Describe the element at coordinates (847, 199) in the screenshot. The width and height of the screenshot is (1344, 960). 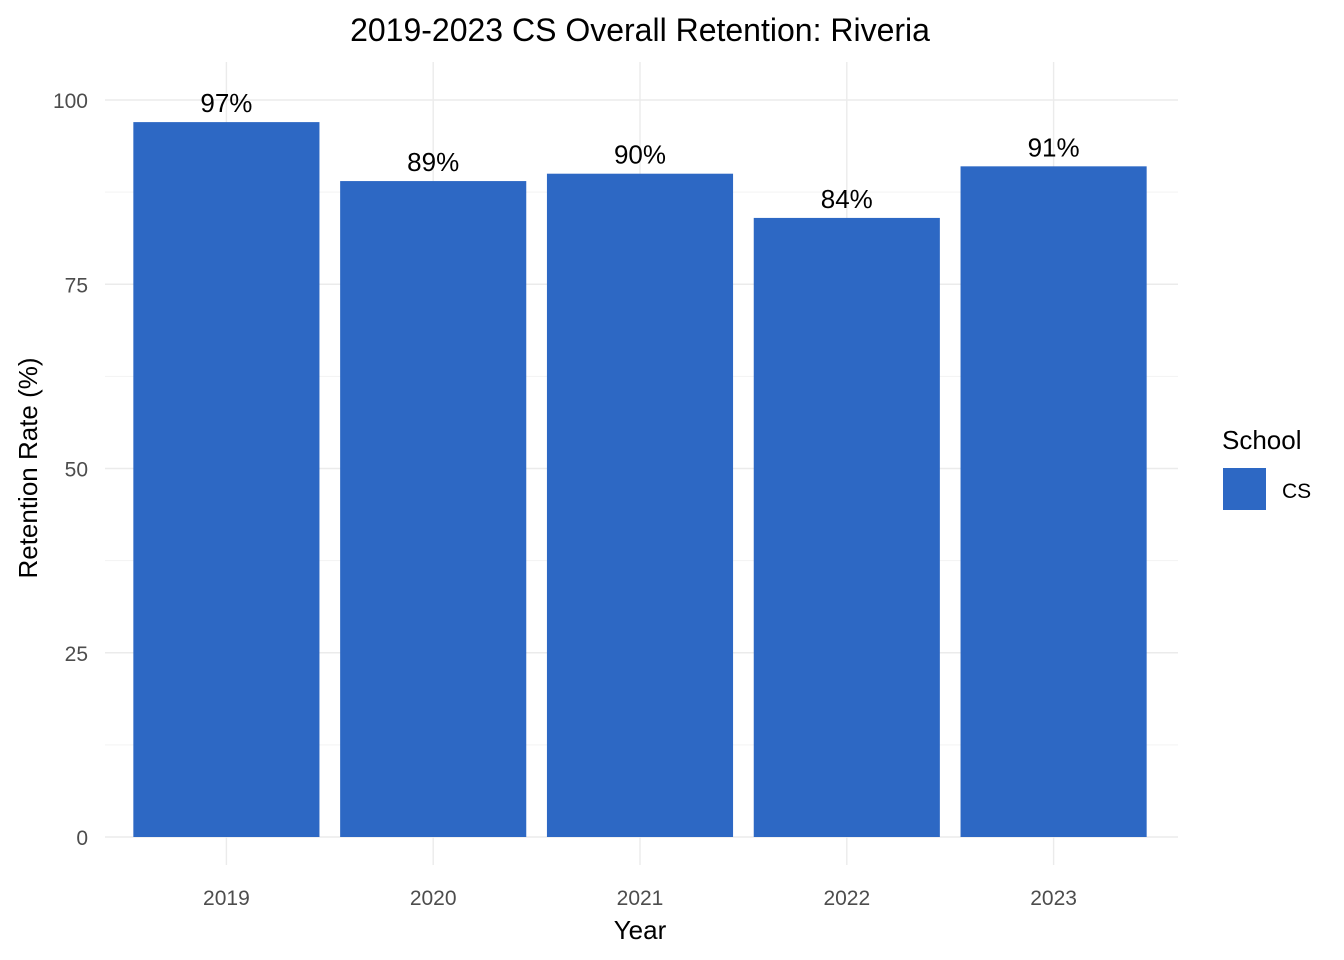
I see `data-label-2022: 84%` at that location.